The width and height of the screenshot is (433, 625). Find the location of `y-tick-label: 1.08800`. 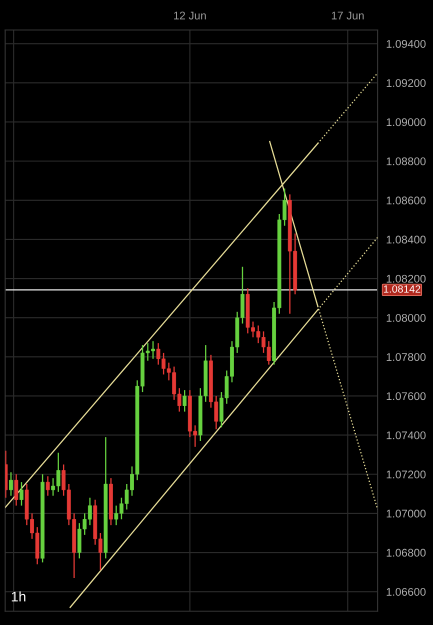

y-tick-label: 1.08800 is located at coordinates (406, 161).